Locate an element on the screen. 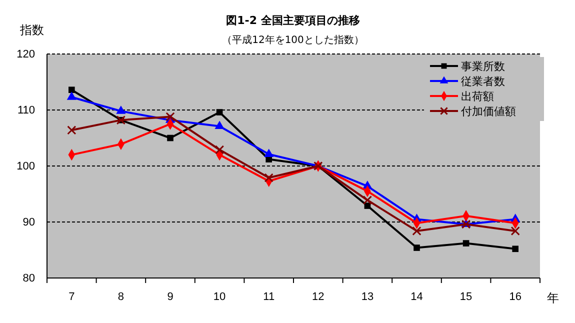 This screenshot has width=575, height=323. legend-label: 従業者数 is located at coordinates (483, 81).